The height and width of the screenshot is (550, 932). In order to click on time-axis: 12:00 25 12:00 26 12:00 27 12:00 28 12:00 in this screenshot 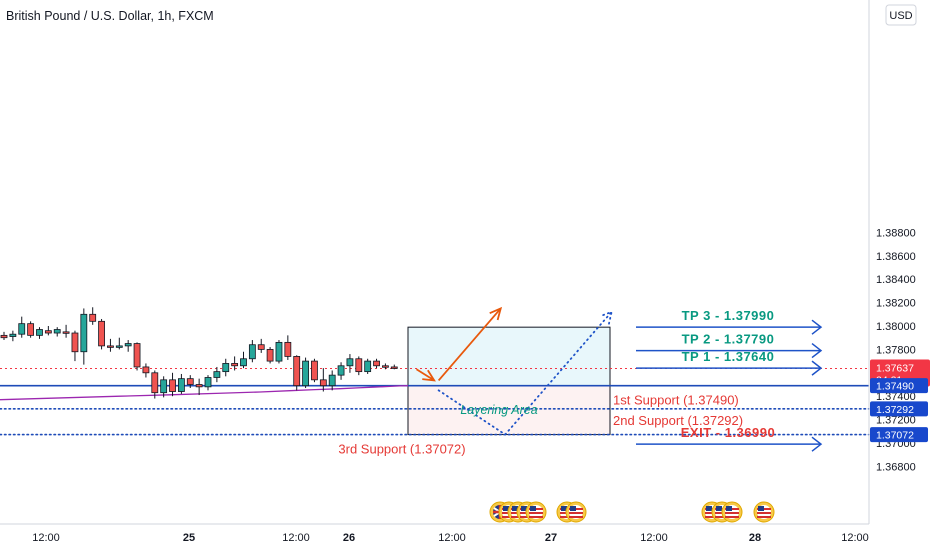, I will do `click(450, 538)`.